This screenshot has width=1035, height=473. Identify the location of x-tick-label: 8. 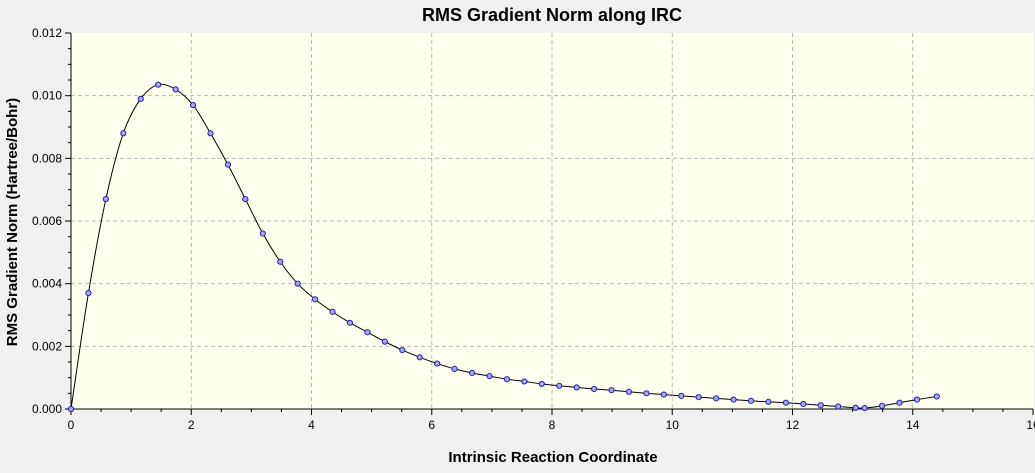
(552, 425).